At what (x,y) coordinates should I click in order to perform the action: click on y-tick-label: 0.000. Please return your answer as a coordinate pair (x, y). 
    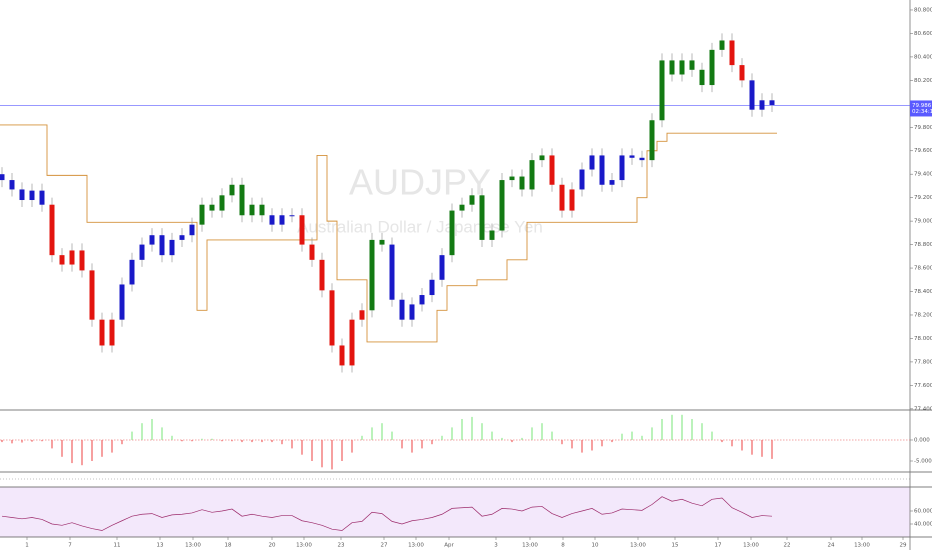
    Looking at the image, I should click on (922, 440).